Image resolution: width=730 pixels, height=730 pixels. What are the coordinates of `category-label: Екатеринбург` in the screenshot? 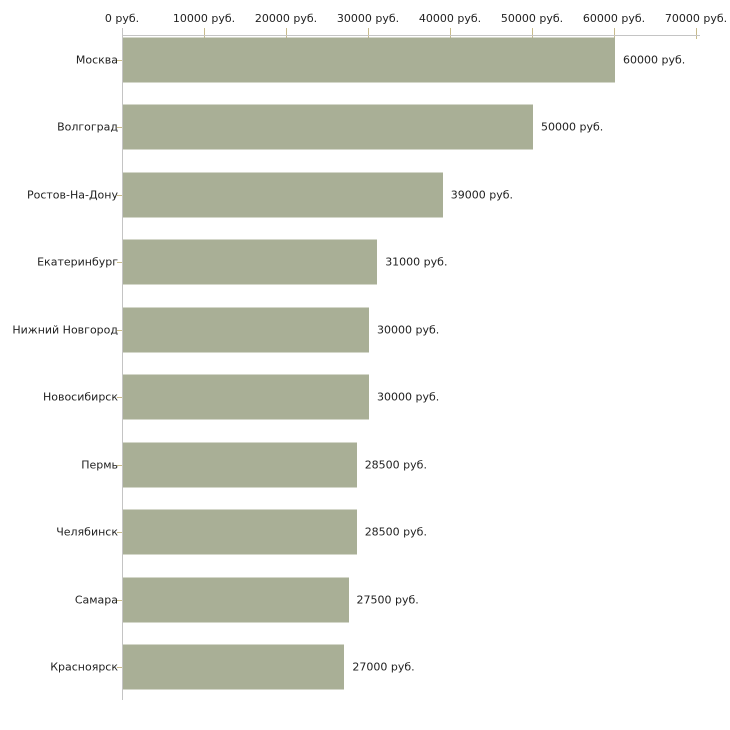 It's located at (77, 262).